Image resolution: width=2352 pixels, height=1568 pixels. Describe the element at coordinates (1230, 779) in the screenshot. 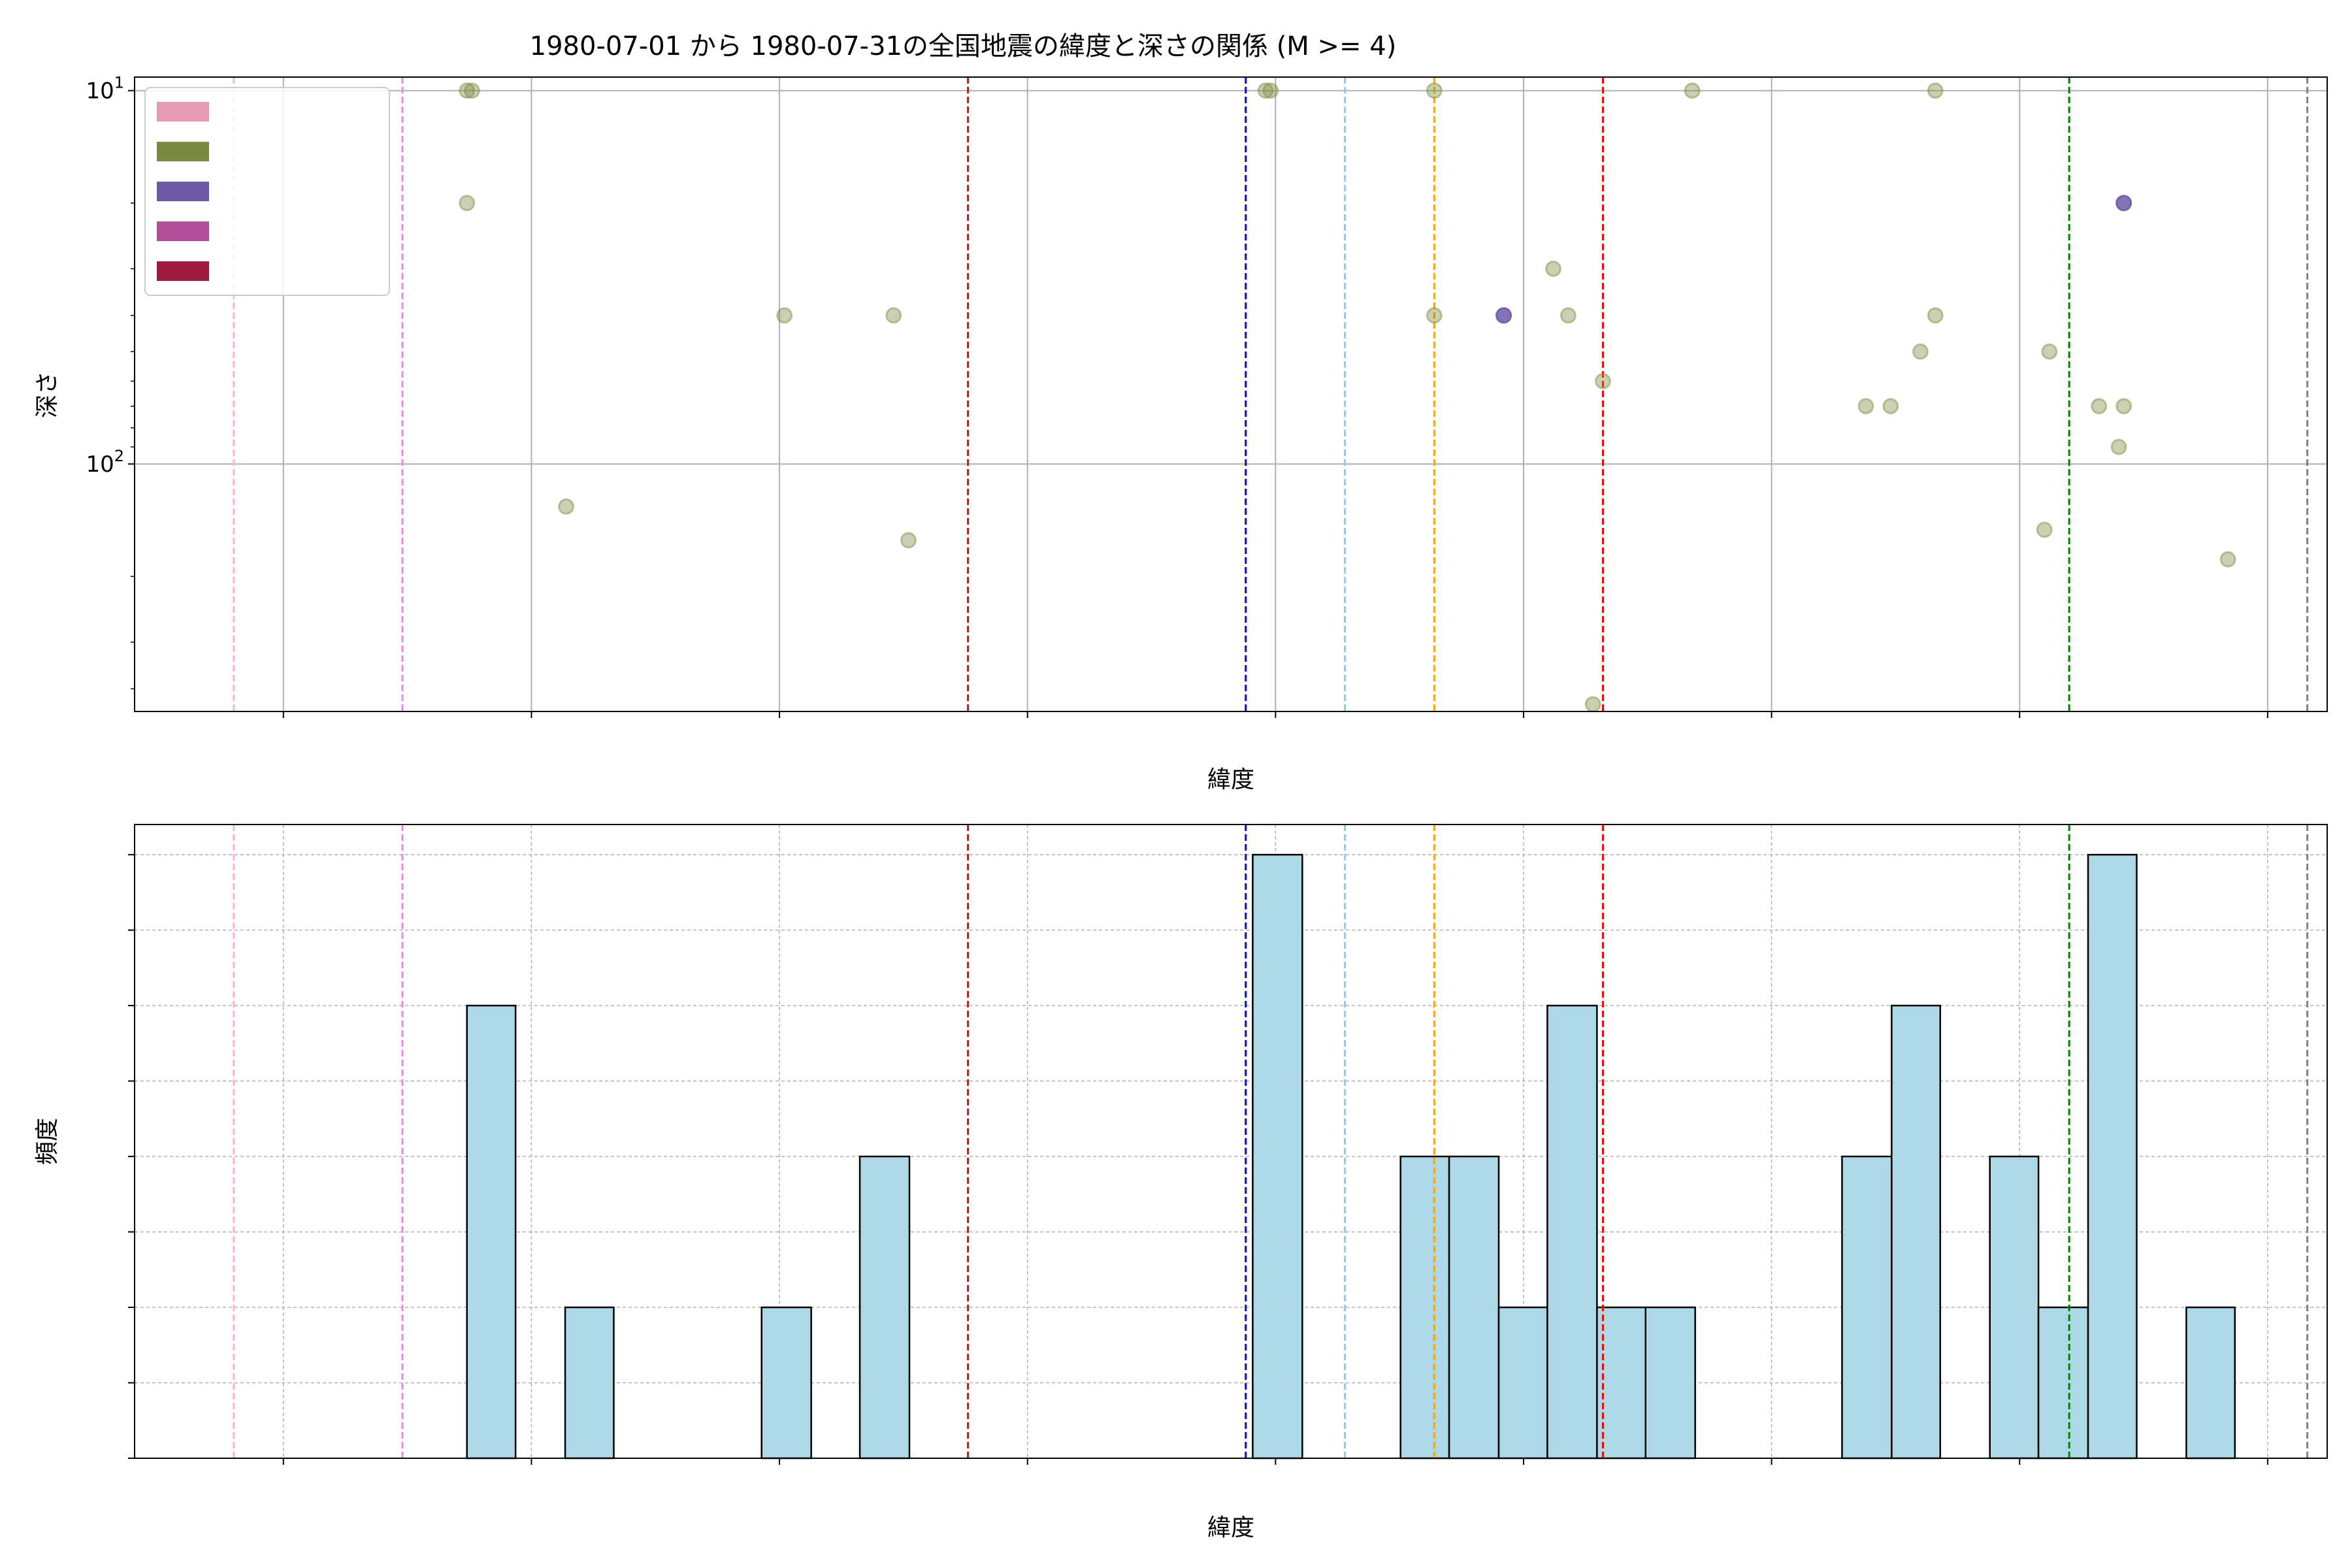

I see `scatter-x-axis-label: 緯度` at that location.